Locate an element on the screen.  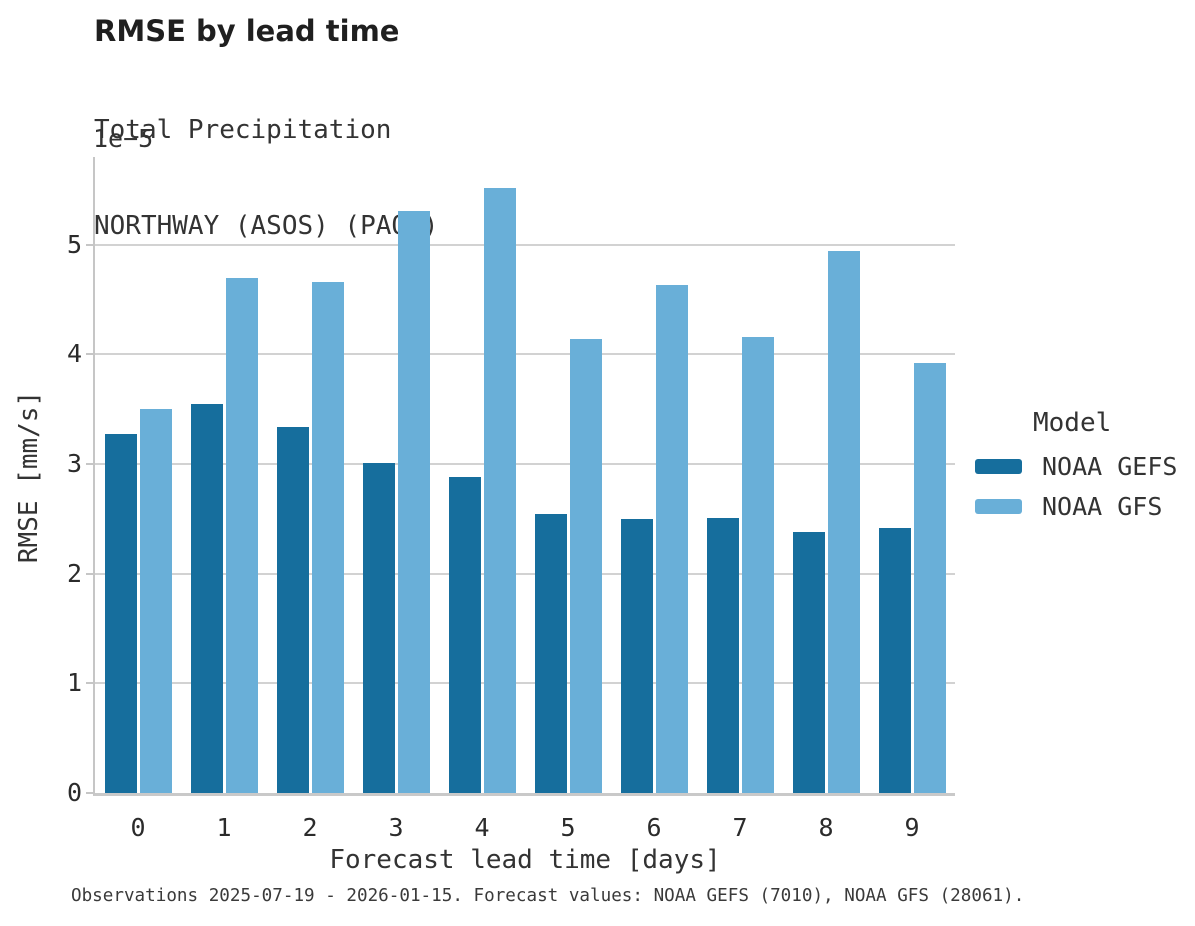
x-tick-label-7: 7 is located at coordinates (740, 827).